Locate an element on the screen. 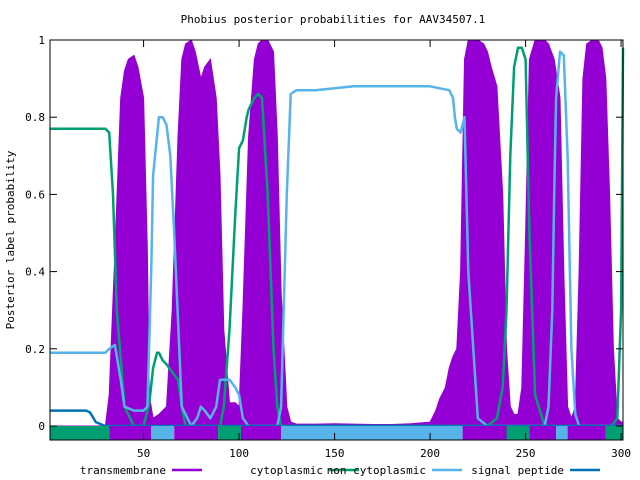  y-tick-label: 0.8 is located at coordinates (35, 117).